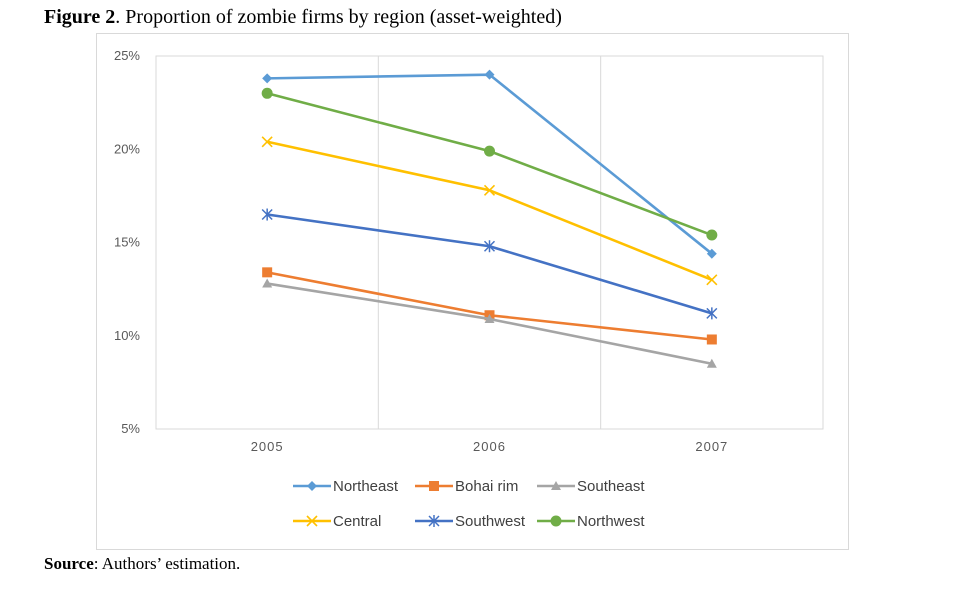  What do you see at coordinates (486, 486) in the screenshot?
I see `legend-label-bohai-rim: Bohai rim` at bounding box center [486, 486].